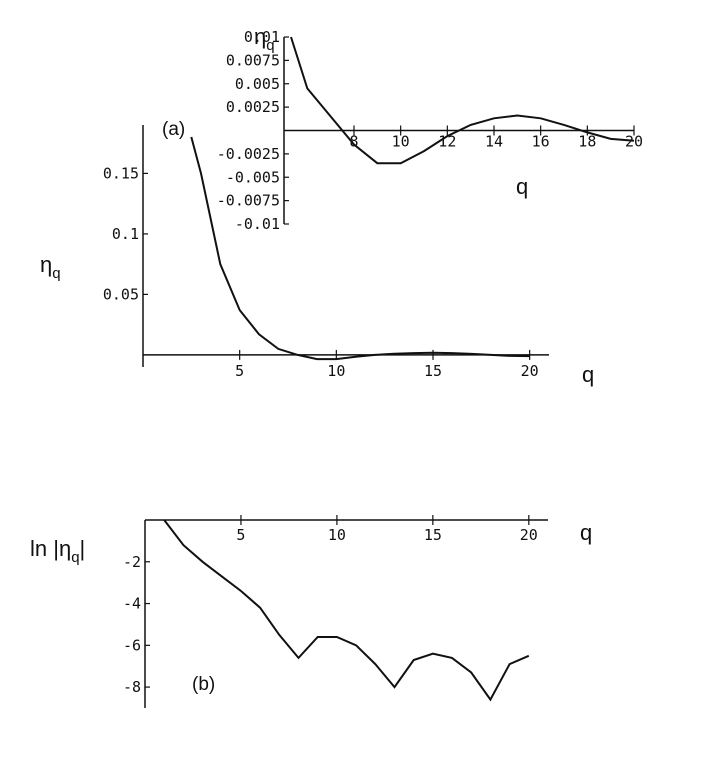 This screenshot has height=772, width=708. Describe the element at coordinates (588, 374) in the screenshot. I see `panel-a-x-axis-label: q` at that location.